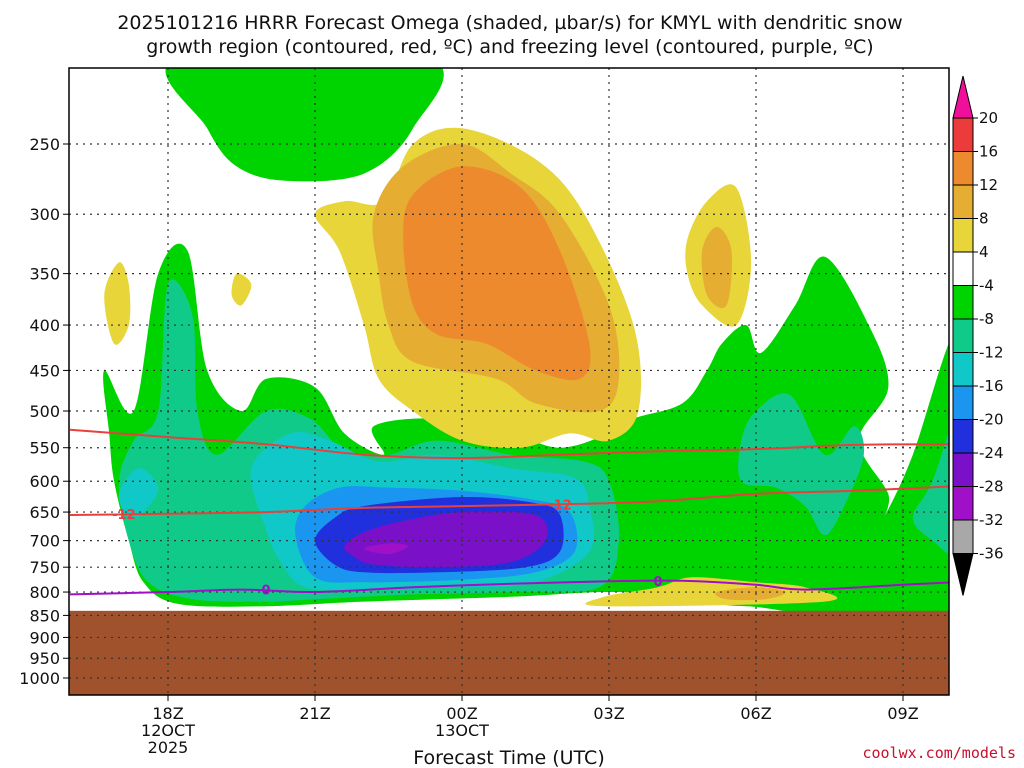 This screenshot has width=1024, height=768. I want to click on colorbar-label: -16, so click(991, 386).